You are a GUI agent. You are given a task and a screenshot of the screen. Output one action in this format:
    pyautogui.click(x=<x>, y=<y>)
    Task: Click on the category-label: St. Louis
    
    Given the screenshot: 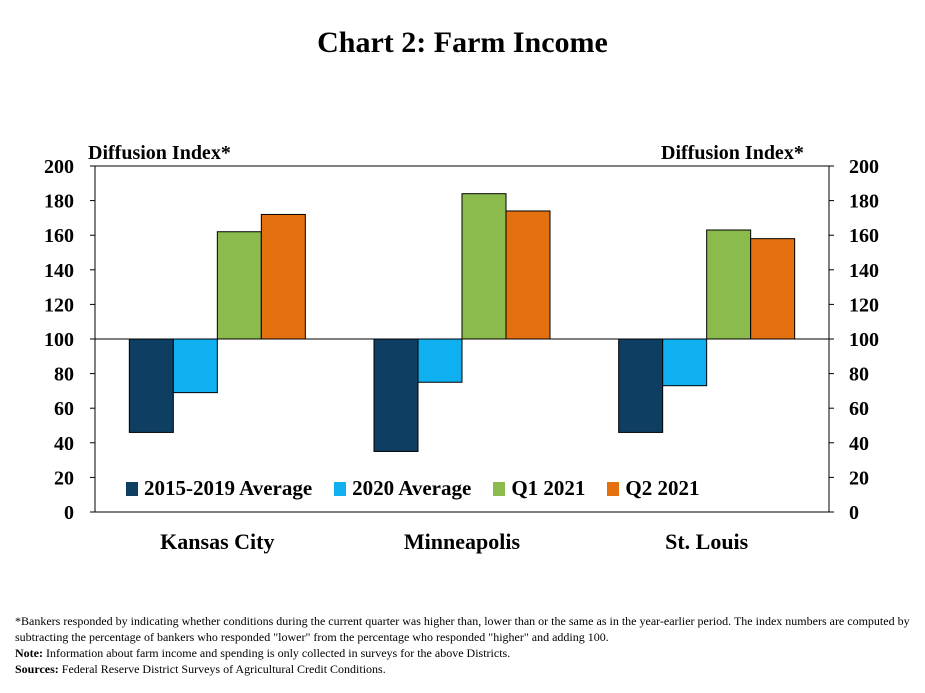 What is the action you would take?
    pyautogui.click(x=707, y=541)
    